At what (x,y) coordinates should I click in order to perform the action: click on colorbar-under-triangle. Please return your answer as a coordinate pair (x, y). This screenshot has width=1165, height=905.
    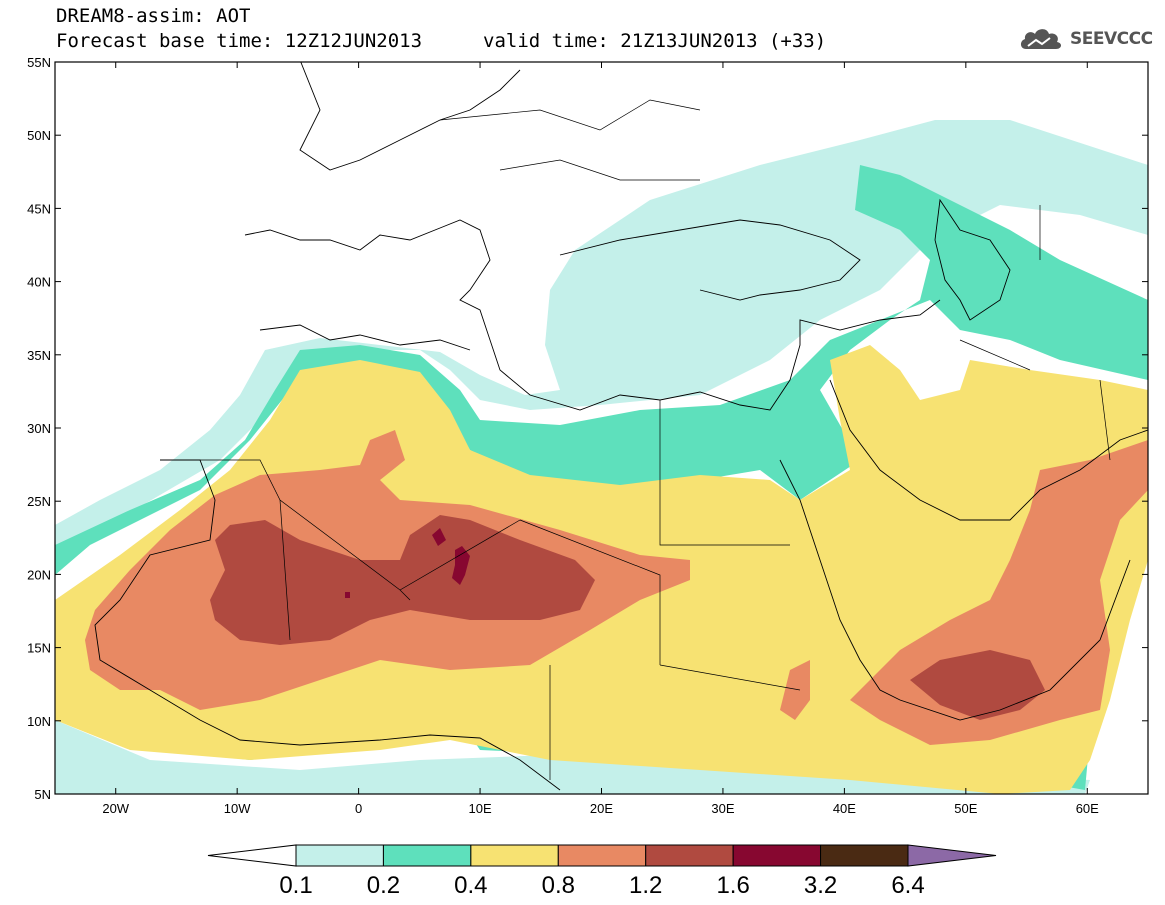
    Looking at the image, I should click on (252, 855).